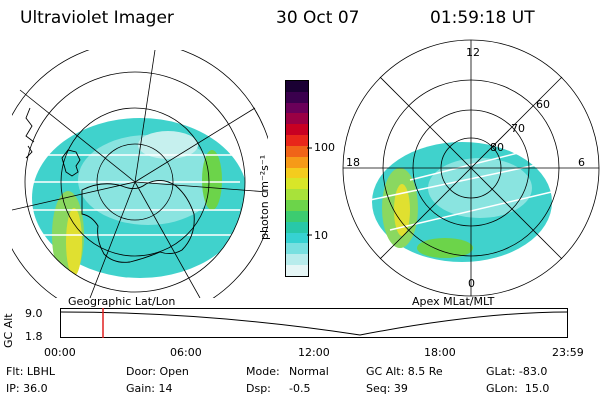 Image resolution: width=600 pixels, height=400 pixels. I want to click on time-tick-1800: 18:00, so click(440, 352).